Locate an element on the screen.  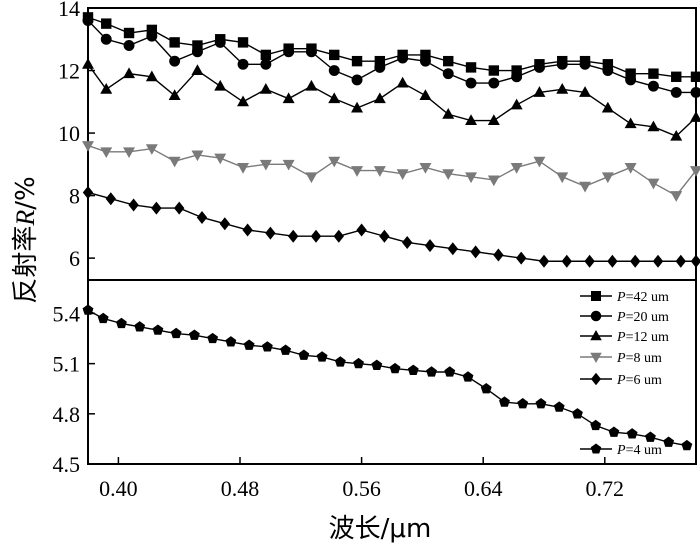
legend-label-value: =42 um is located at coordinates (647, 297).